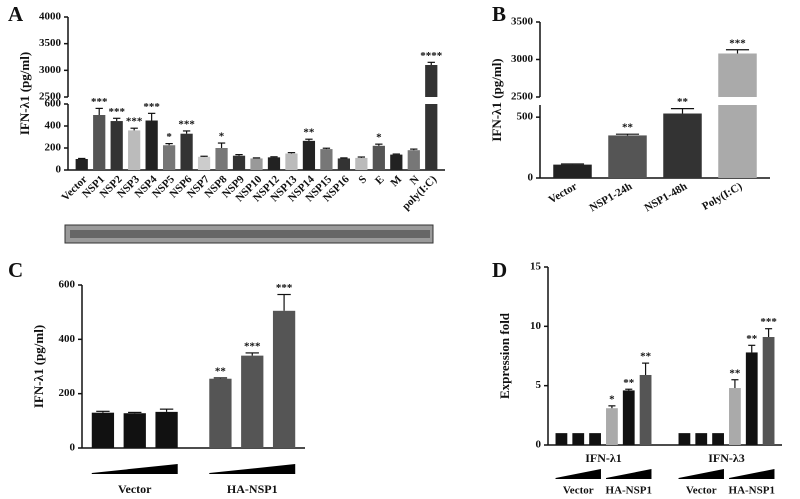  What do you see at coordinates (135, 489) in the screenshot?
I see `group-label: Vector` at bounding box center [135, 489].